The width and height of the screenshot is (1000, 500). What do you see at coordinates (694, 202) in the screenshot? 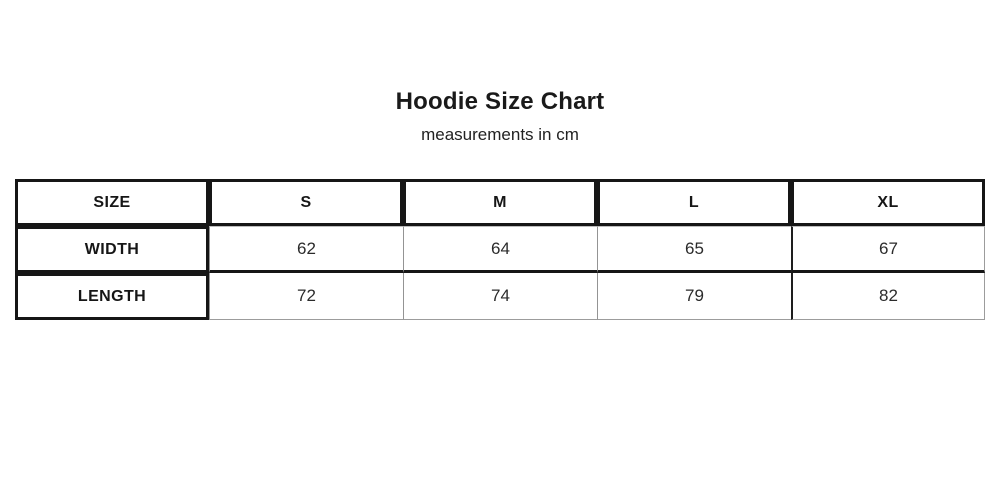
I see `header-cell-l: L` at bounding box center [694, 202].